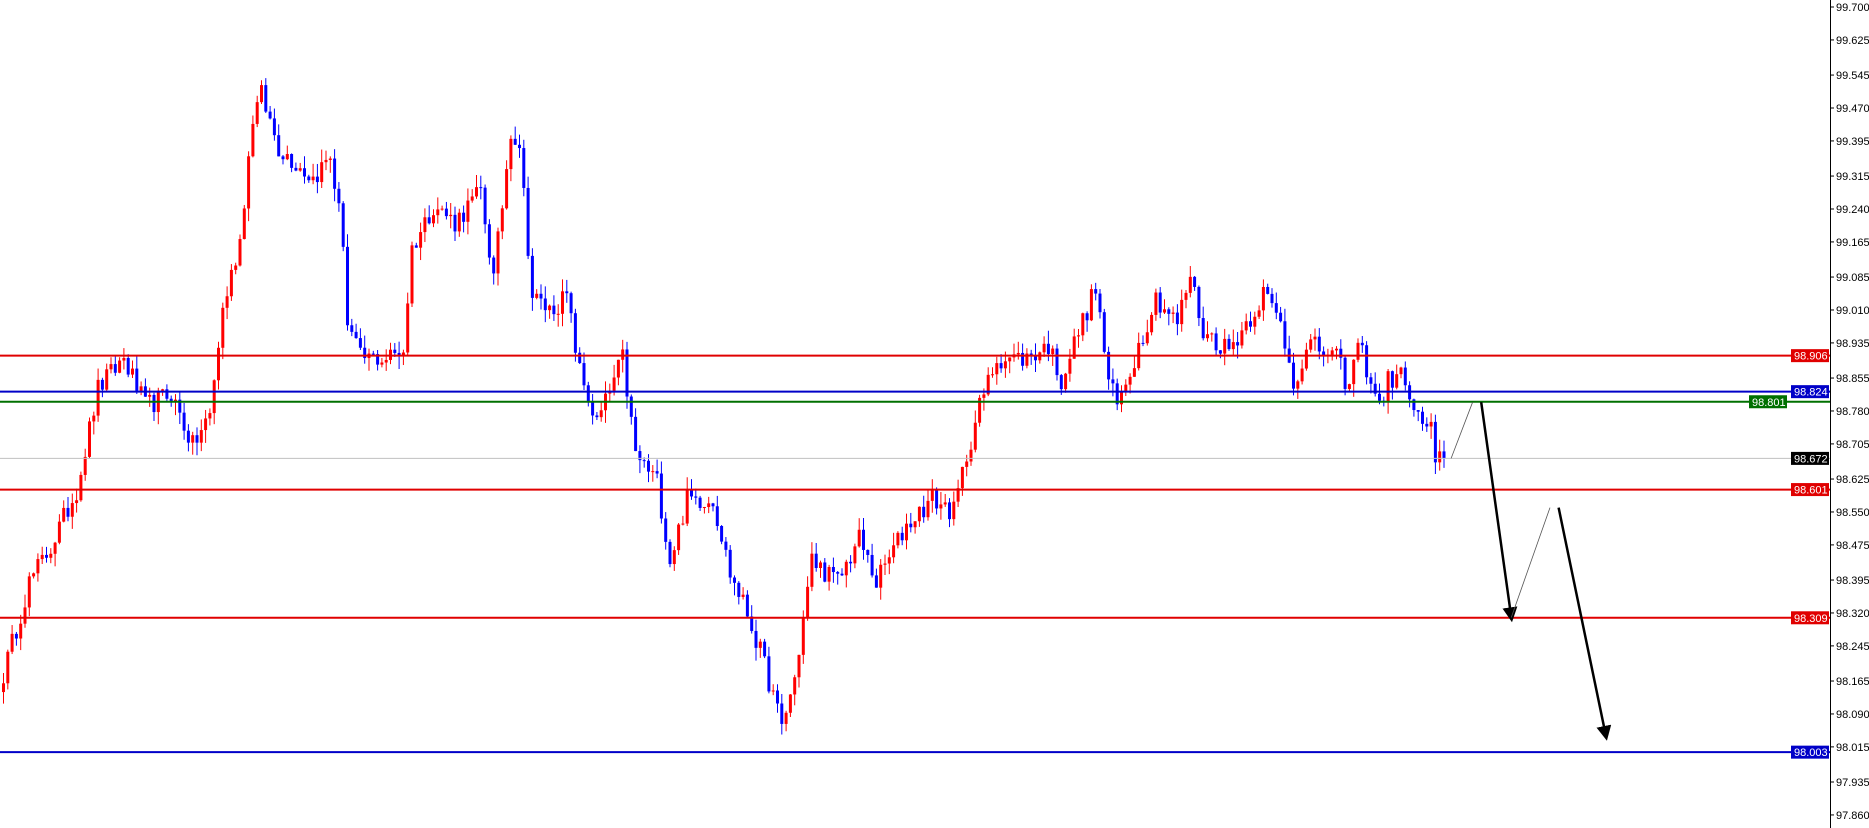 The width and height of the screenshot is (1869, 828). Describe the element at coordinates (1852, 682) in the screenshot. I see `y-tick-label: 98.165` at that location.